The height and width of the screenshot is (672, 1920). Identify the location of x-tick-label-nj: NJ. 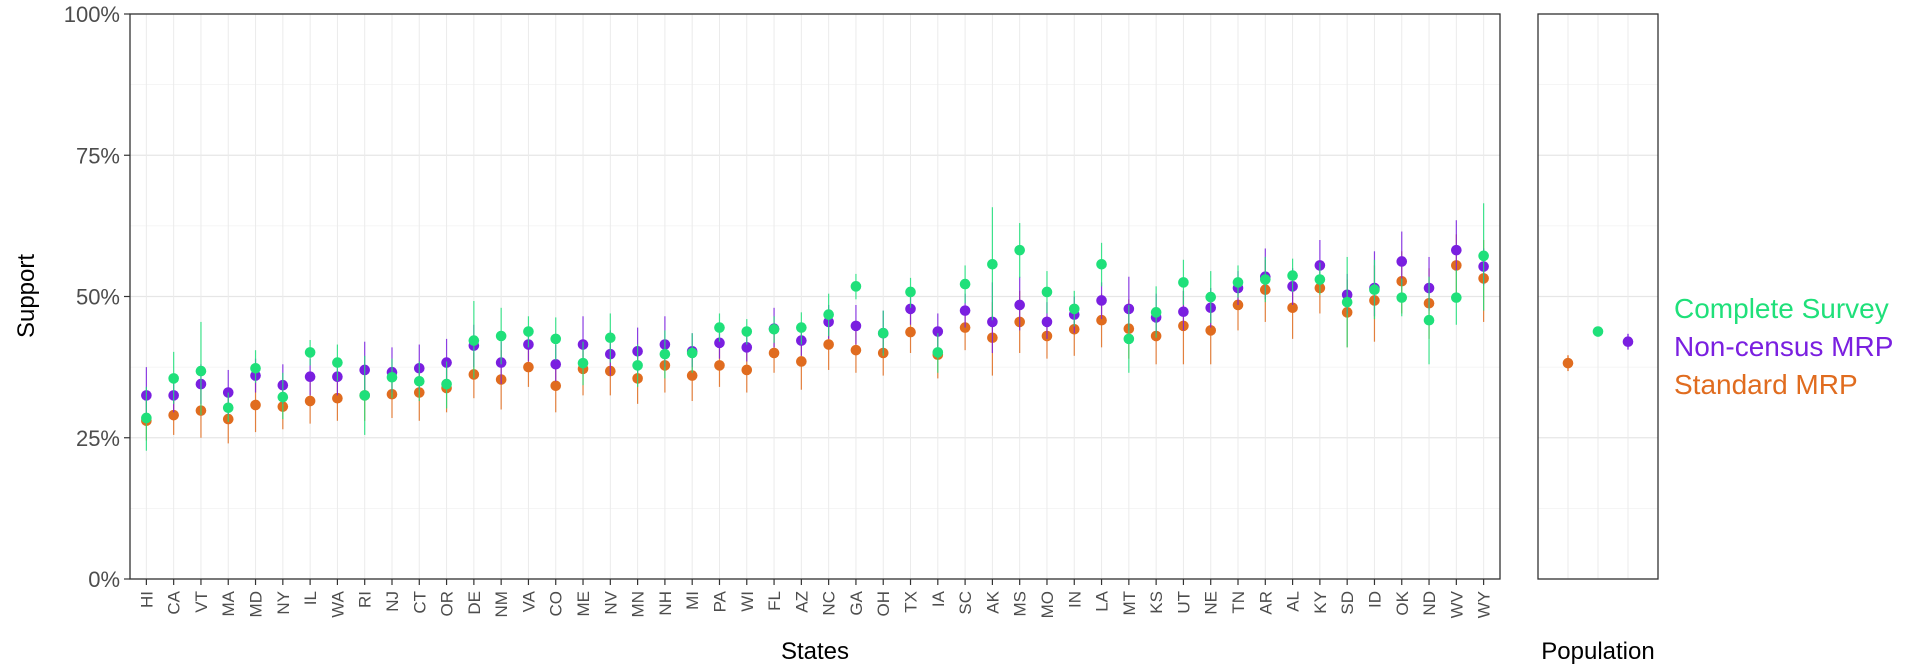
(392, 601).